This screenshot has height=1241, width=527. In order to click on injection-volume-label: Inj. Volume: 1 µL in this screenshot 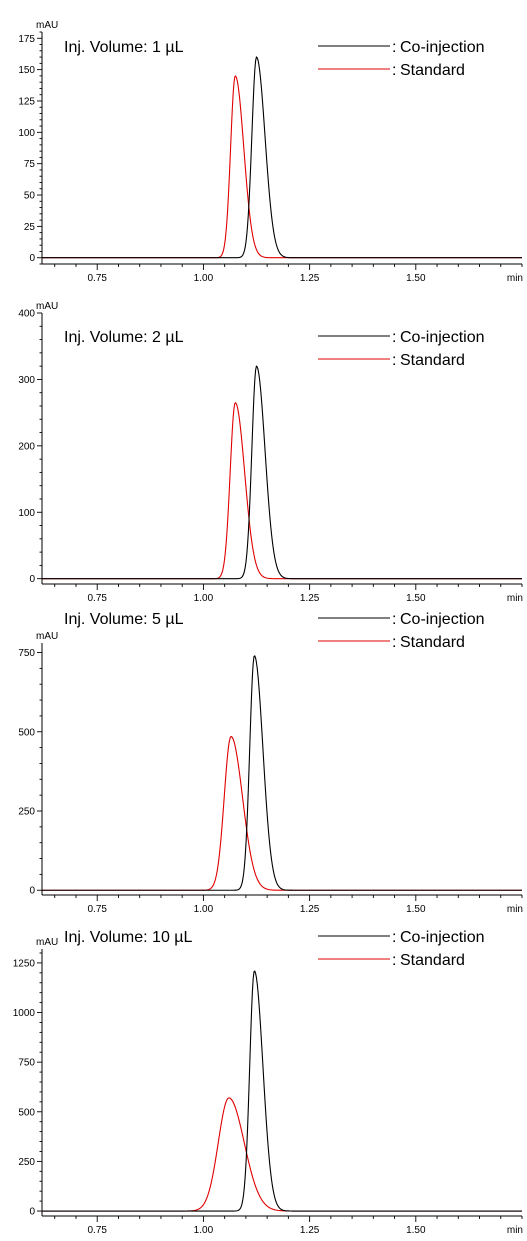, I will do `click(124, 47)`.